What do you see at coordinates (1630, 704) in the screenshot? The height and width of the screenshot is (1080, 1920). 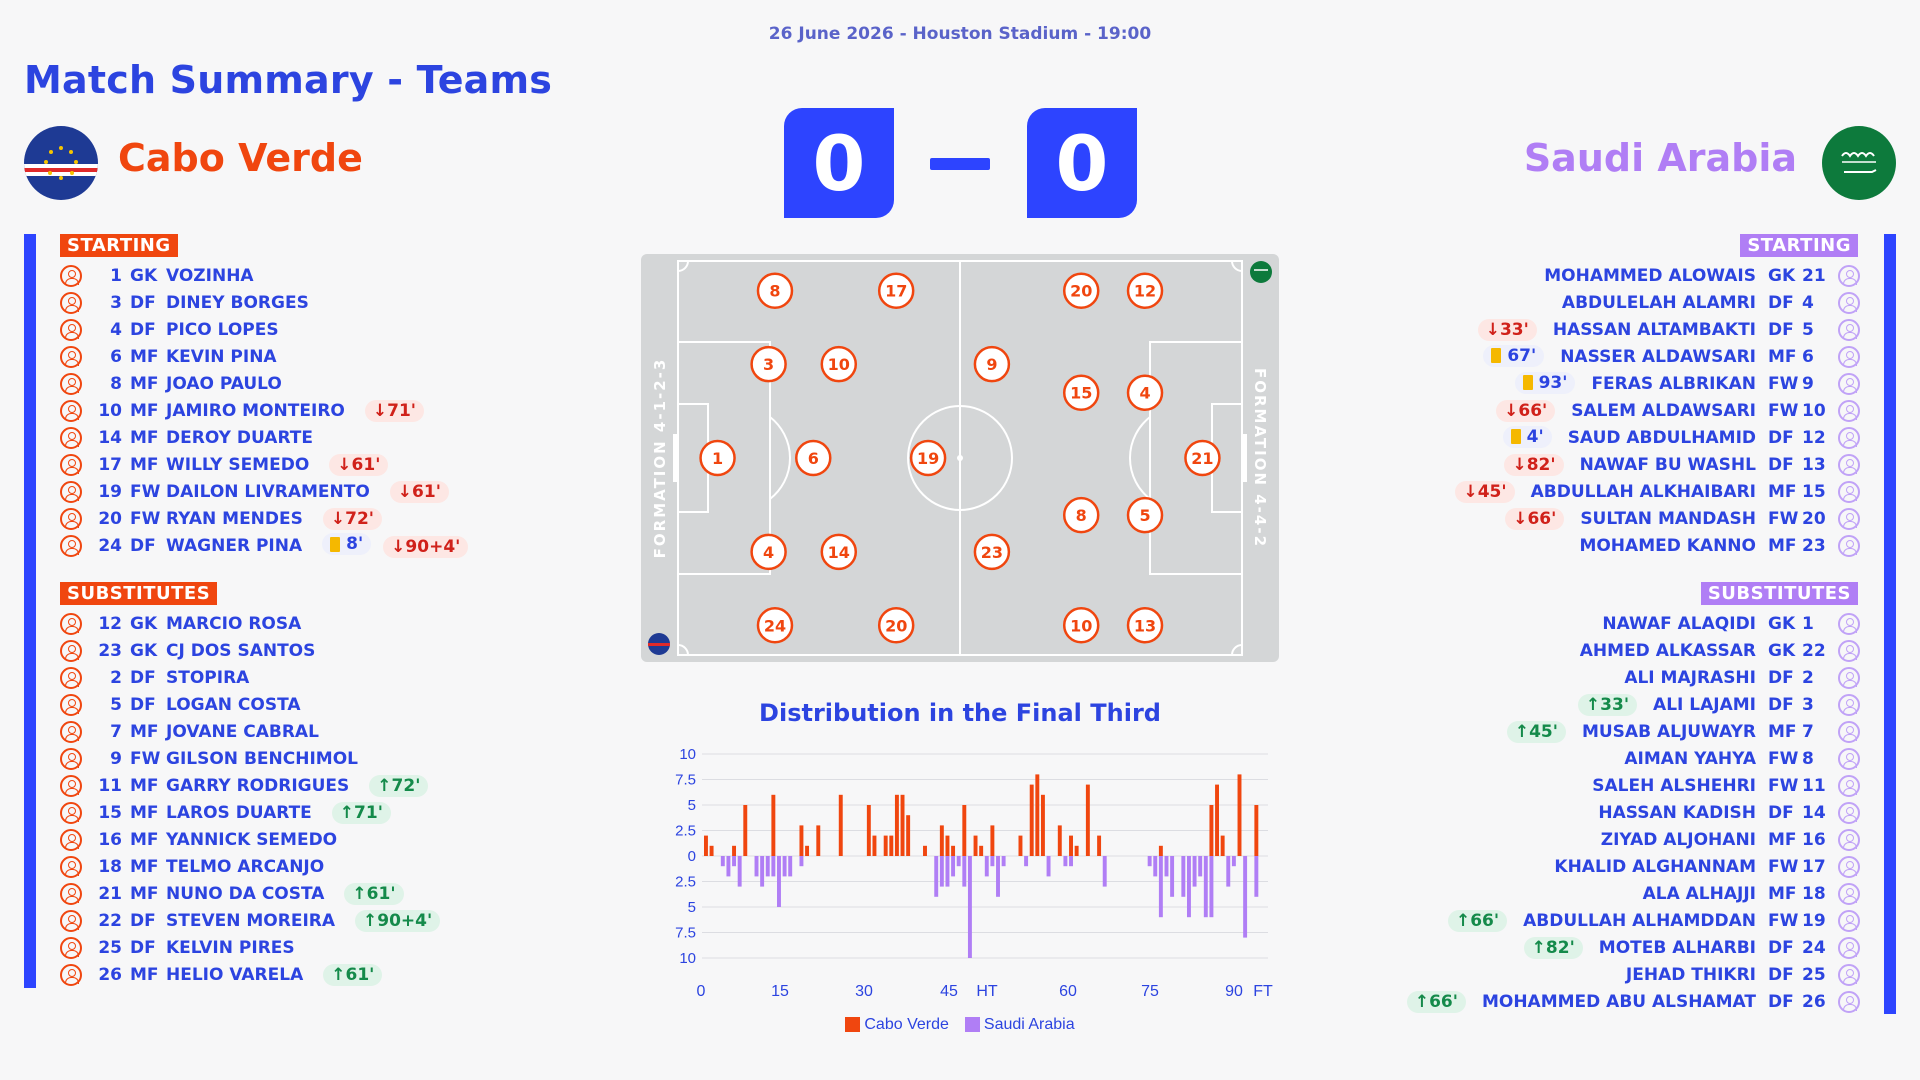 I see `player-row: ↑ 33' ALI LAJAMI DF 3` at bounding box center [1630, 704].